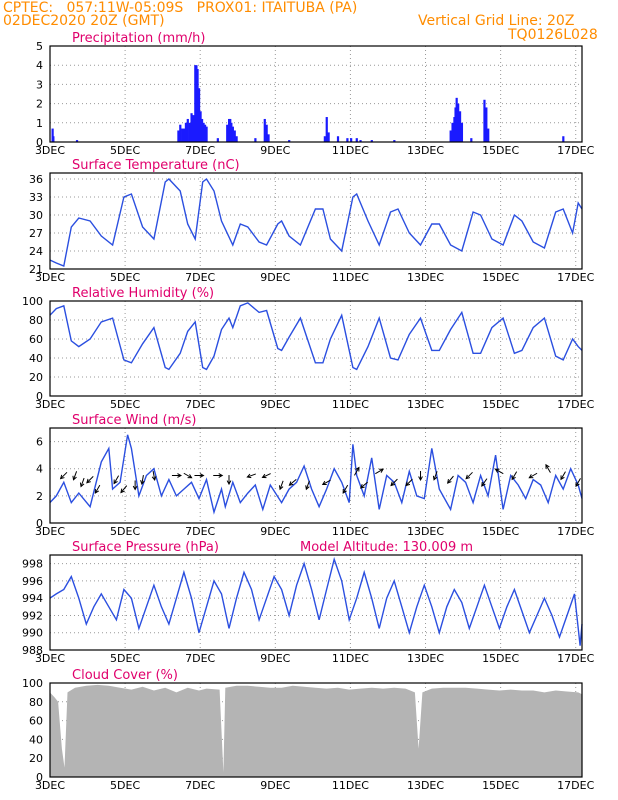 This screenshot has height=800, width=618. What do you see at coordinates (36, 358) in the screenshot?
I see `ytick-label: 40` at bounding box center [36, 358].